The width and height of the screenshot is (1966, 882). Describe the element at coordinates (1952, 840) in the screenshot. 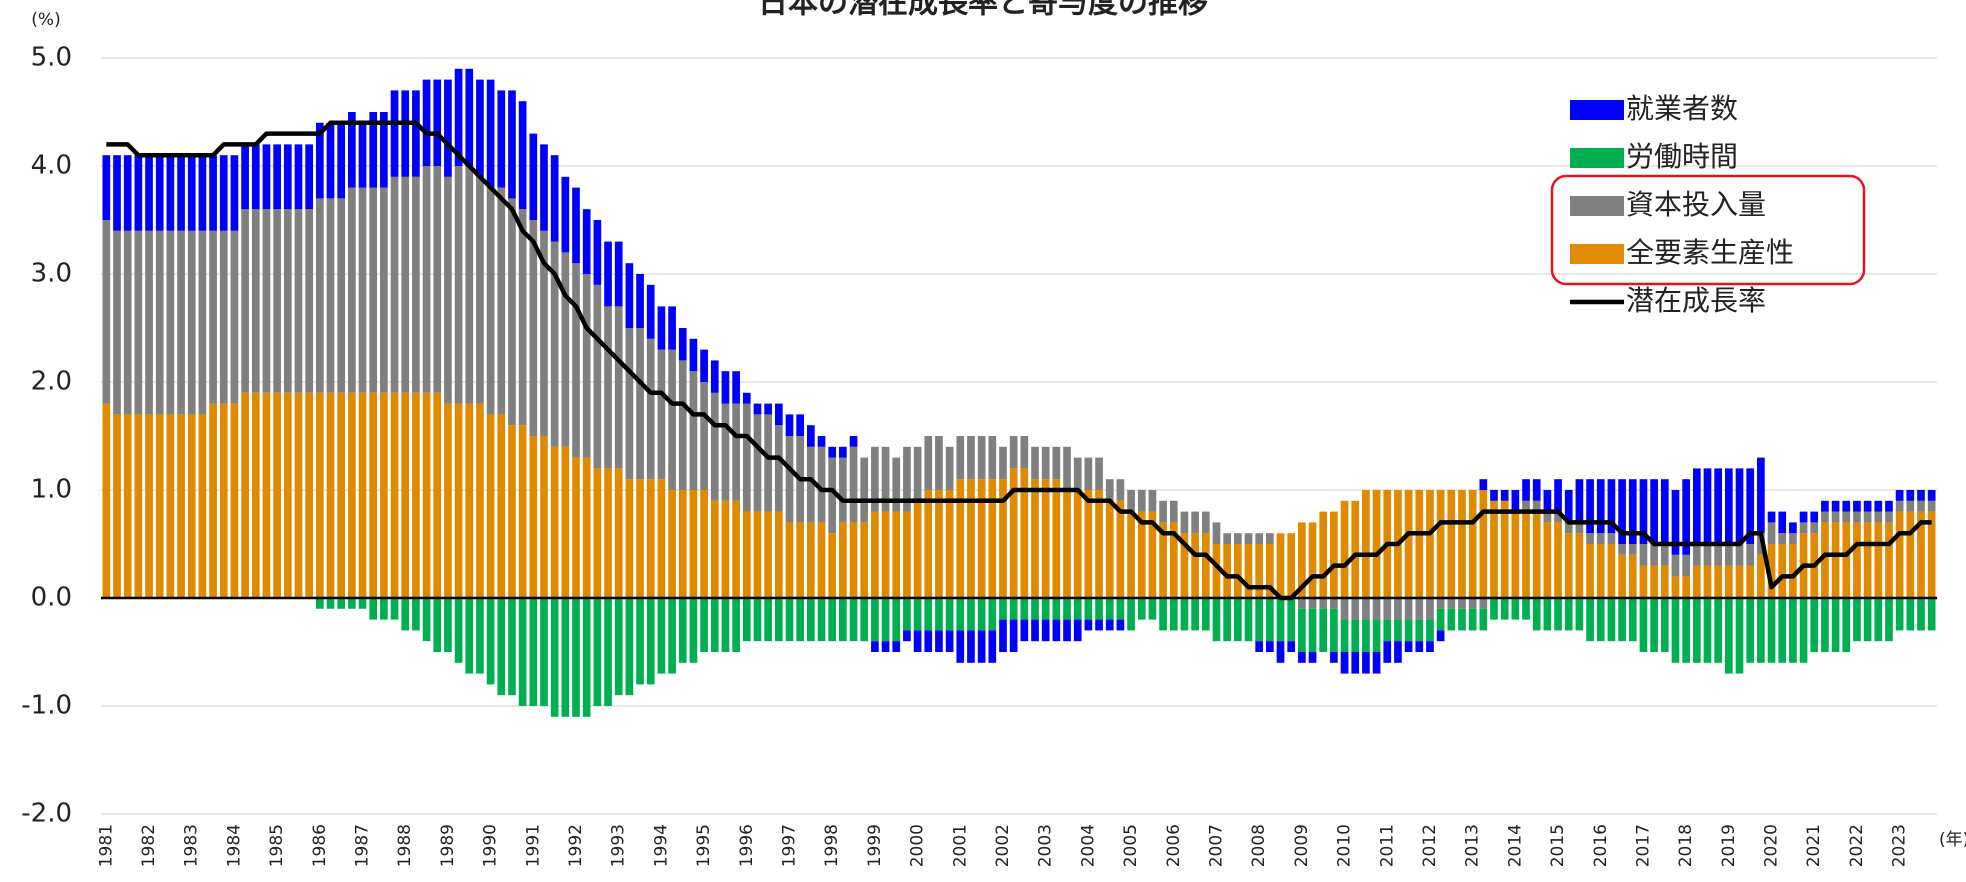

I see `x-unit: (年)` at that location.